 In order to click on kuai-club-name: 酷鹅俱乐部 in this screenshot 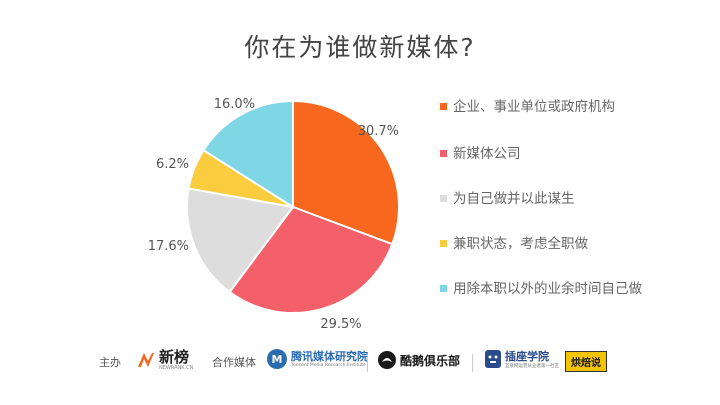, I will do `click(430, 360)`.